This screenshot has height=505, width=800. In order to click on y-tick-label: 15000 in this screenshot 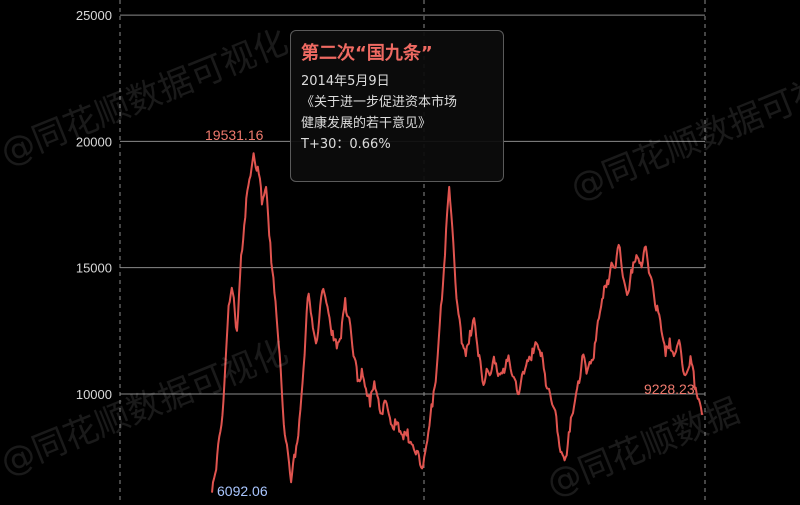, I will do `click(94, 268)`.